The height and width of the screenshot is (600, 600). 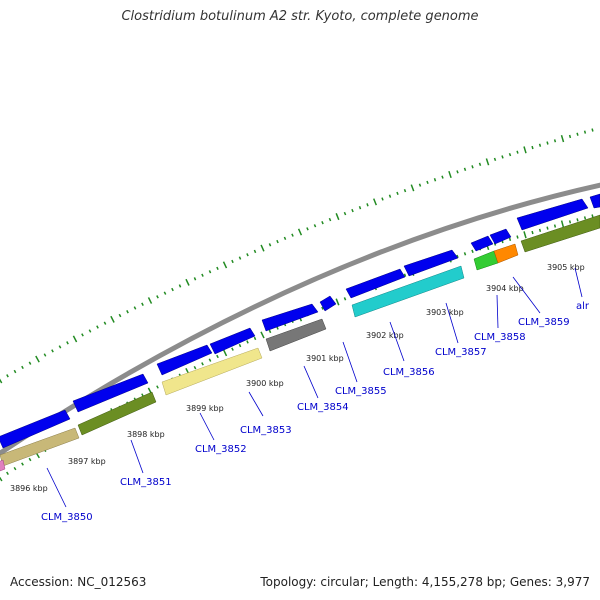 I want to click on kbp-label: 3903 kbp, so click(x=445, y=312).